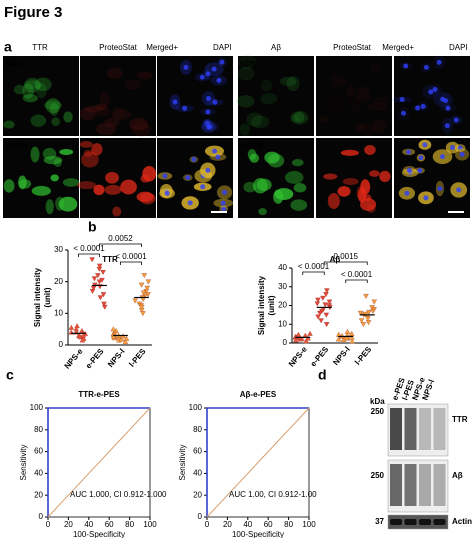 The image size is (474, 538). Describe the element at coordinates (92, 227) in the screenshot. I see `panel-label: b` at that location.